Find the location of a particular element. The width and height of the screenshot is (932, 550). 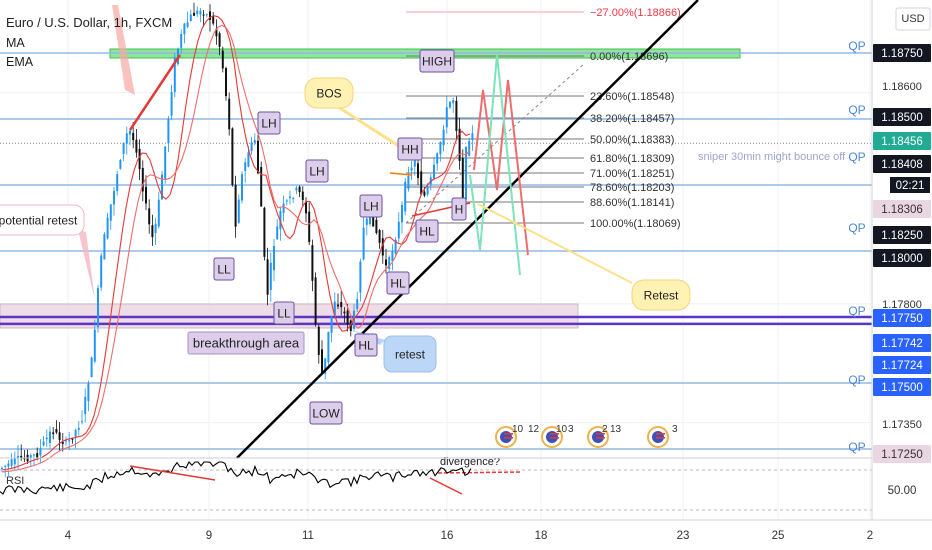

fib-level-label: 50.00%(1.18383) is located at coordinates (632, 140).